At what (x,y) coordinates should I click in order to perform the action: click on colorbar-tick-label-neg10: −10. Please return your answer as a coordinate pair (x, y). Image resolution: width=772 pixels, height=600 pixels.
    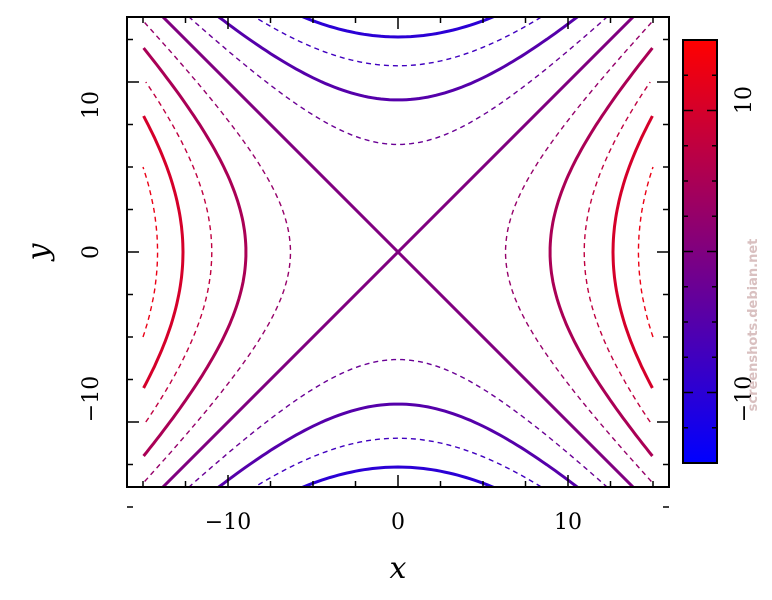
    Looking at the image, I should click on (744, 399).